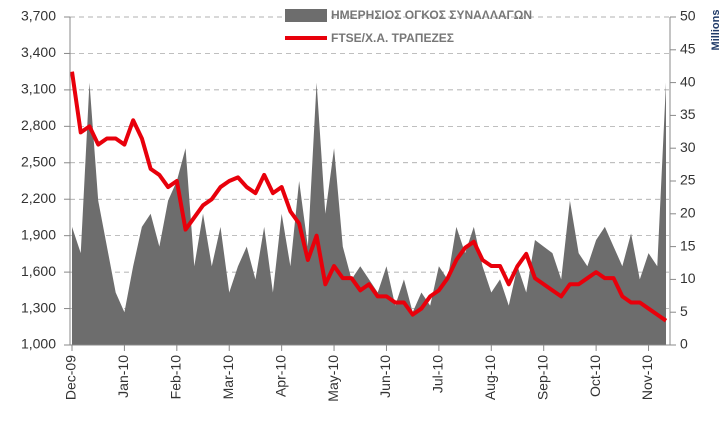  What do you see at coordinates (684, 344) in the screenshot?
I see `y2-tick-label: 0` at bounding box center [684, 344].